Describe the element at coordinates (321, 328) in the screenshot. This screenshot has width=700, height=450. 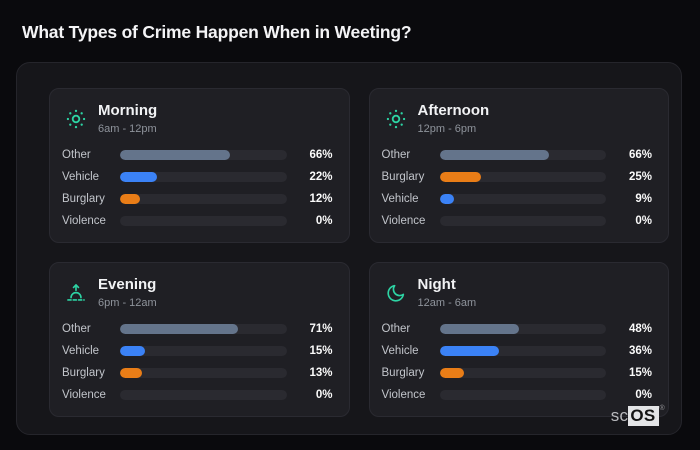
I see `bar-value: 71%` at that location.